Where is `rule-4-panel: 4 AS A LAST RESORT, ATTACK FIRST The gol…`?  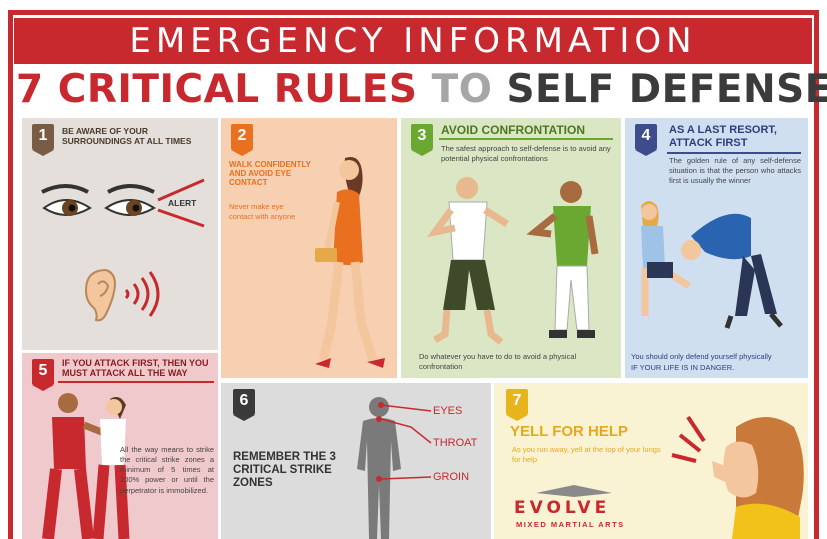
rule-4-panel: 4 AS A LAST RESORT, ATTACK FIRST The gol… is located at coordinates (716, 248).